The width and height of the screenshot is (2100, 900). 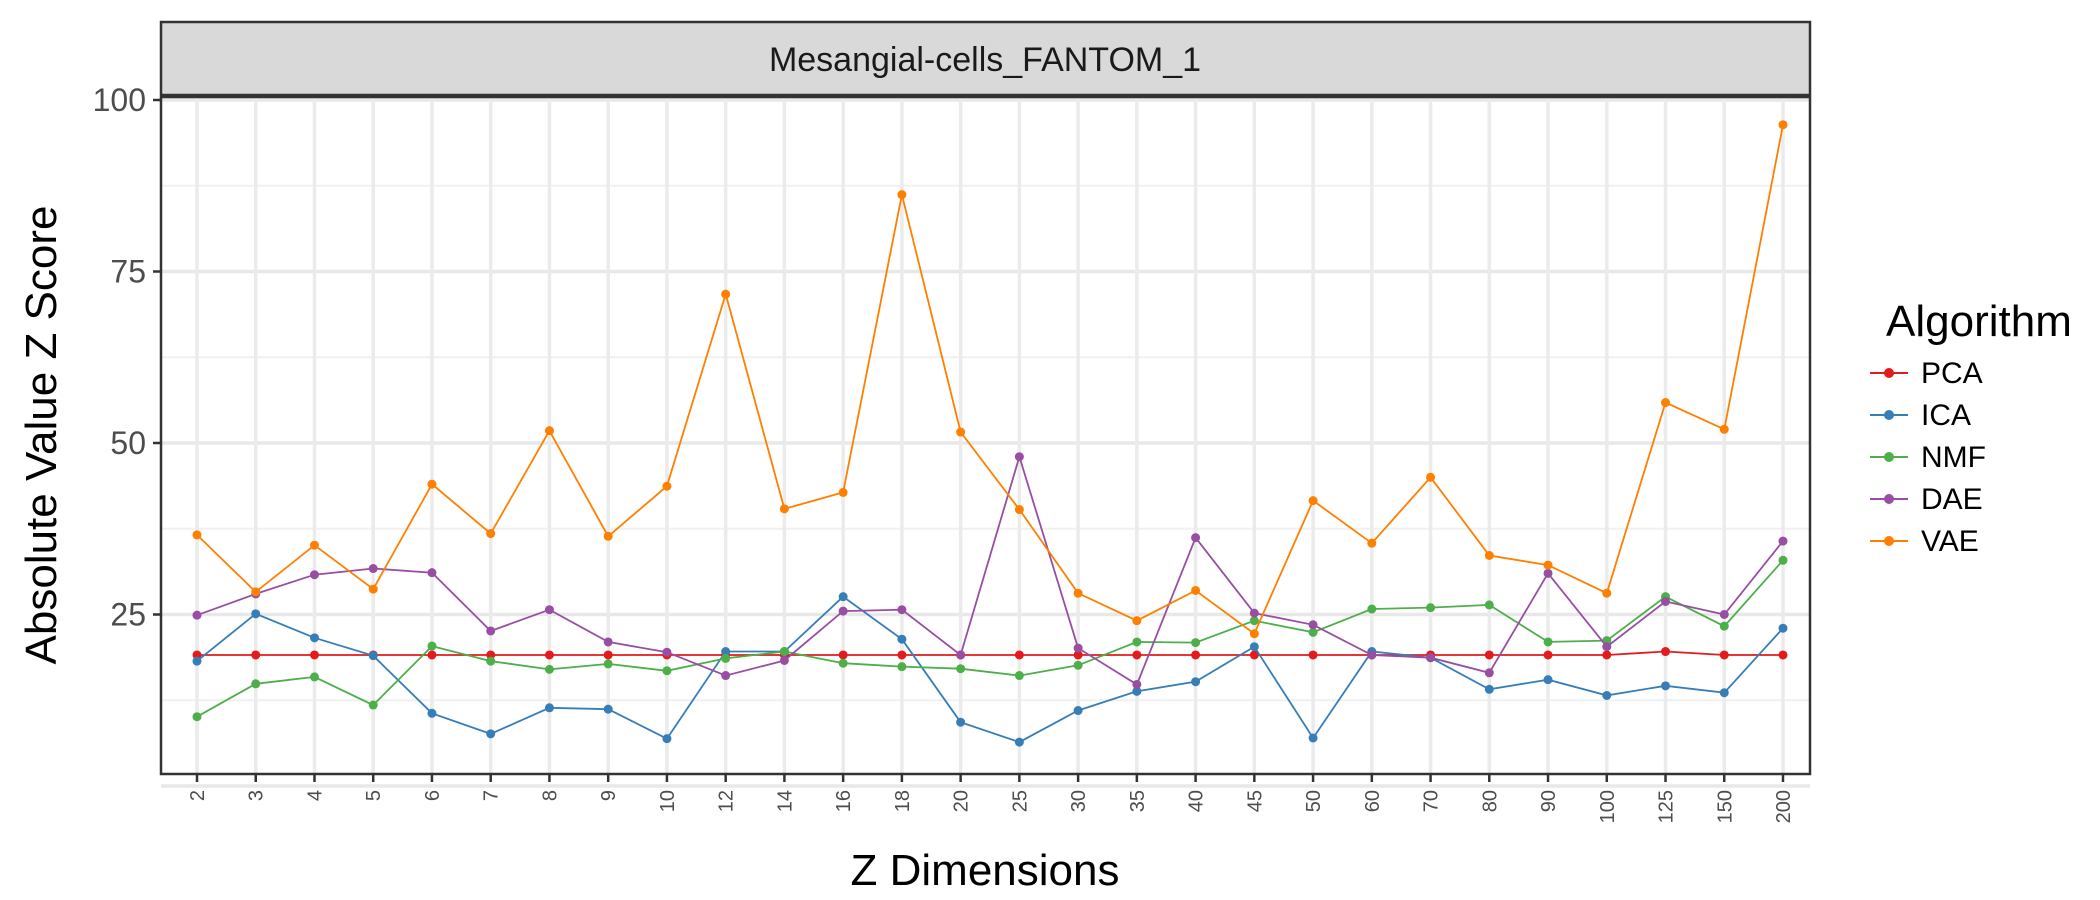 What do you see at coordinates (903, 801) in the screenshot?
I see `x-tick-label: 18` at bounding box center [903, 801].